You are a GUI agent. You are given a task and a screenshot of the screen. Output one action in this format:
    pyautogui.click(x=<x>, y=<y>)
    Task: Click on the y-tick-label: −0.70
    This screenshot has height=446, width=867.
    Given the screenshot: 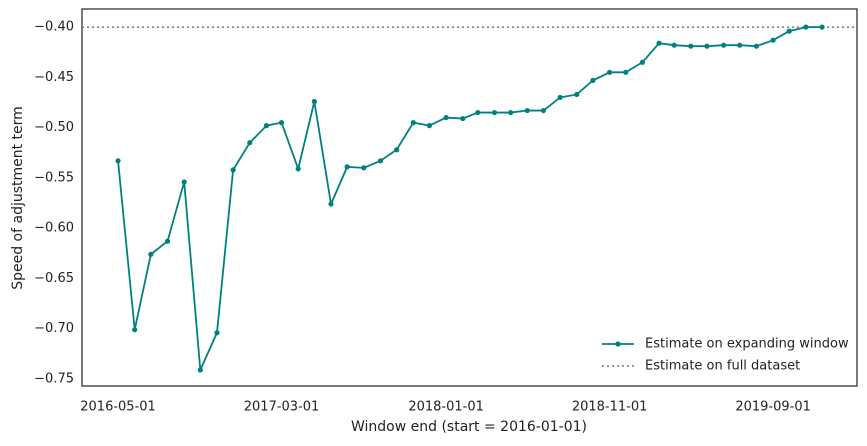 What is the action you would take?
    pyautogui.click(x=54, y=328)
    